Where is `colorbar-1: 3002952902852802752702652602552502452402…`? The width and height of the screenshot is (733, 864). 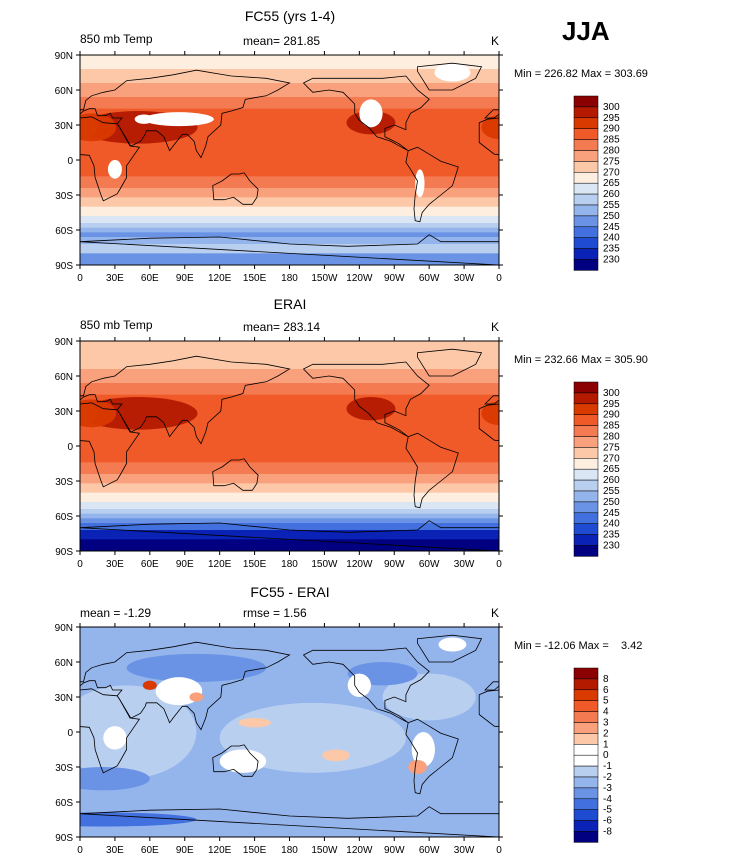
colorbar-1: 3002952902852802752702652602552502452402… is located at coordinates (596, 183).